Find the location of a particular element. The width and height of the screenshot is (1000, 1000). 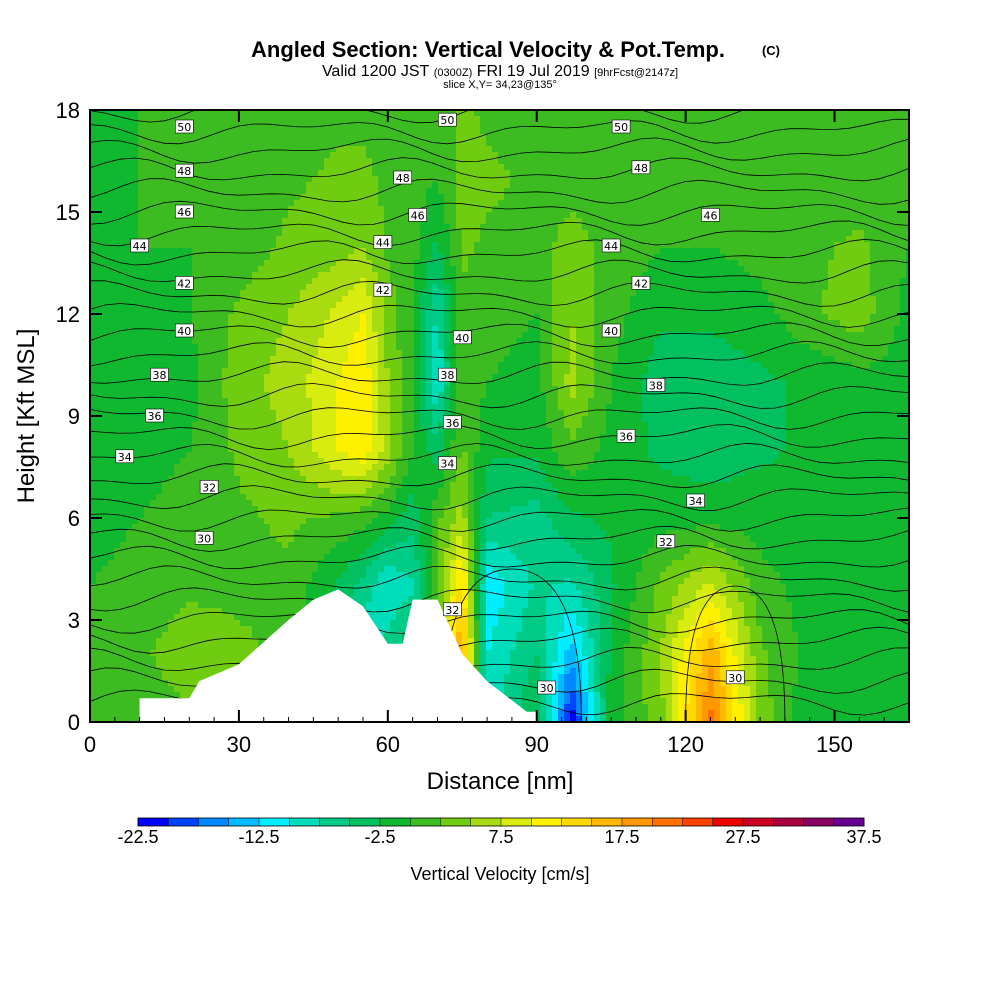

x-tick-label: 120 is located at coordinates (685, 744).